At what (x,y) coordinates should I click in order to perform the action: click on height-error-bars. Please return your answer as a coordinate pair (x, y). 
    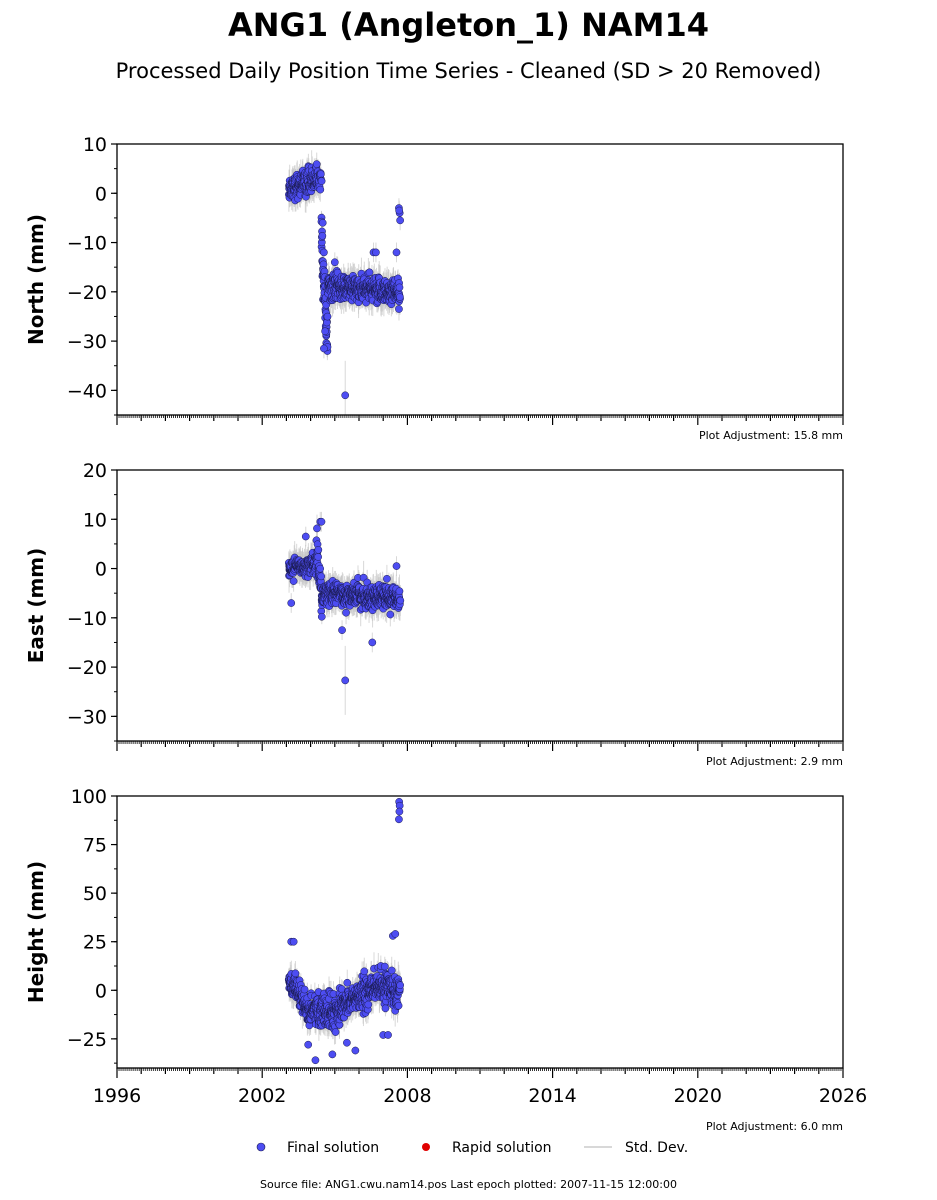
    Looking at the image, I should click on (344, 931).